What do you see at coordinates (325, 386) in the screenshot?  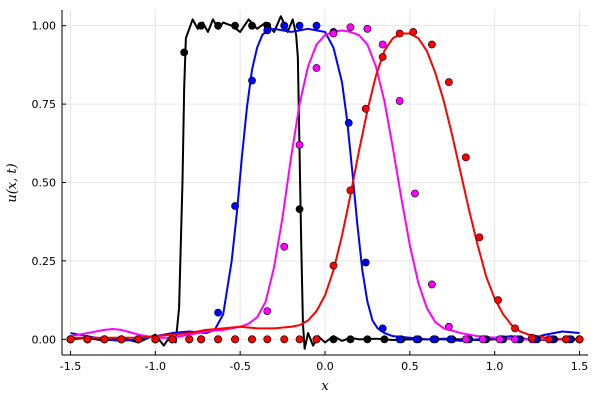 I see `x-axis-label: x` at bounding box center [325, 386].